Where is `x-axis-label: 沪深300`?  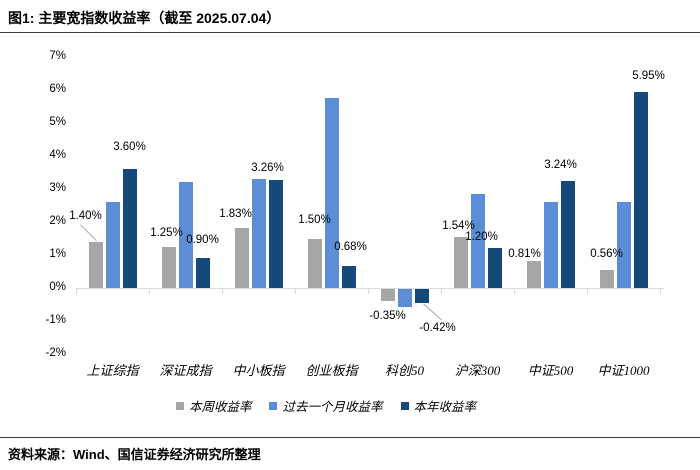
x-axis-label: 沪深300 is located at coordinates (477, 370).